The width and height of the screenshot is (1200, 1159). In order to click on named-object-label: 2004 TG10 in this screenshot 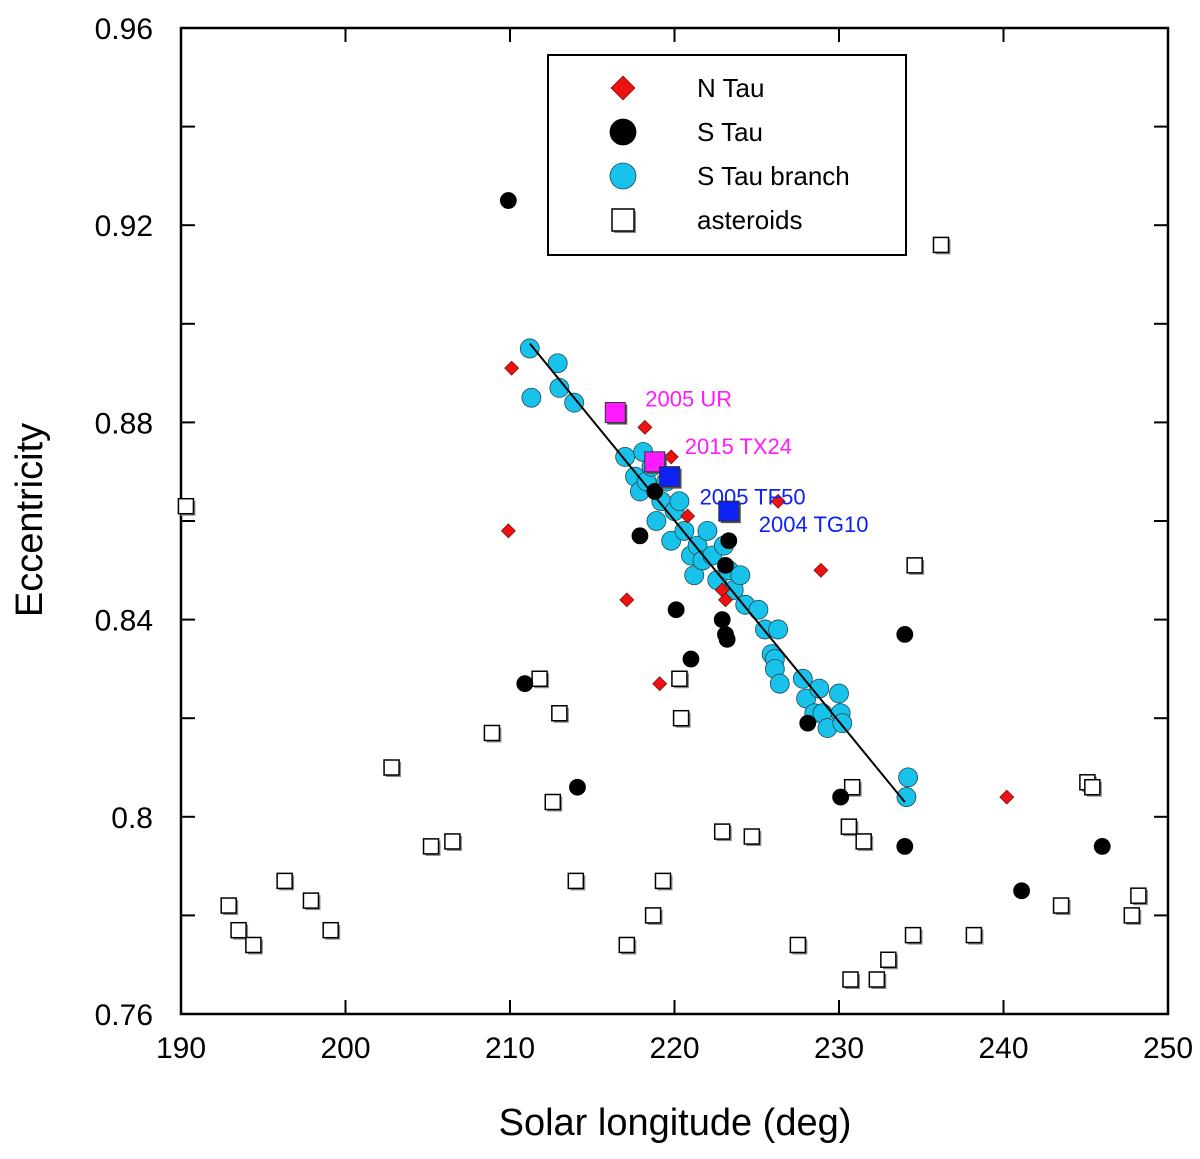, I will do `click(814, 524)`.